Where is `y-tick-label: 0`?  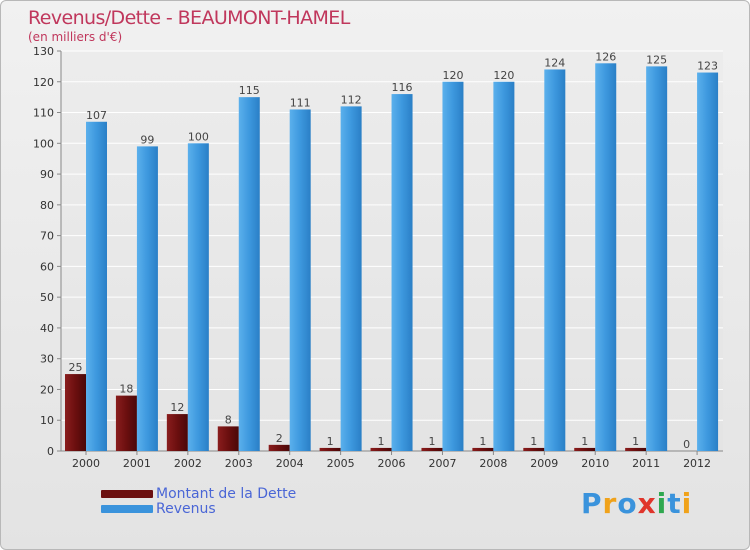
y-tick-label: 0 is located at coordinates (50, 451).